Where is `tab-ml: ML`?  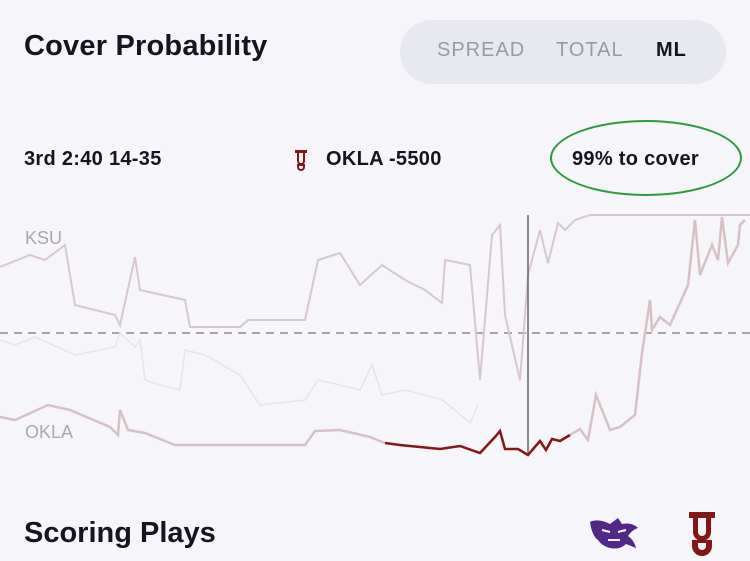
tab-ml: ML is located at coordinates (671, 50).